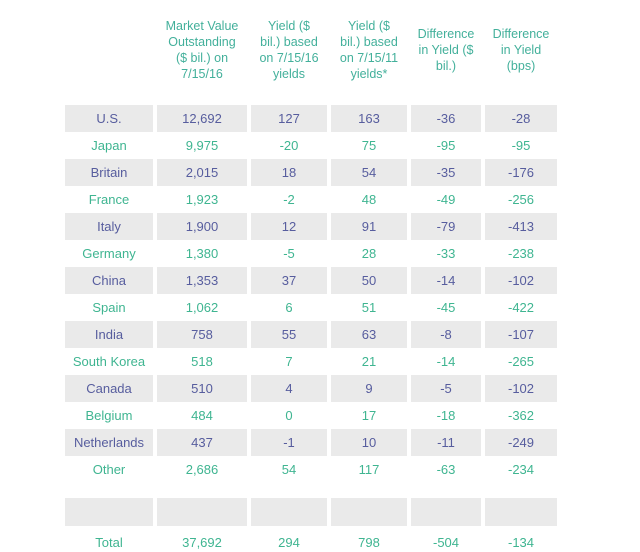 This screenshot has width=640, height=552. Describe the element at coordinates (446, 415) in the screenshot. I see `value-cell: -18` at that location.